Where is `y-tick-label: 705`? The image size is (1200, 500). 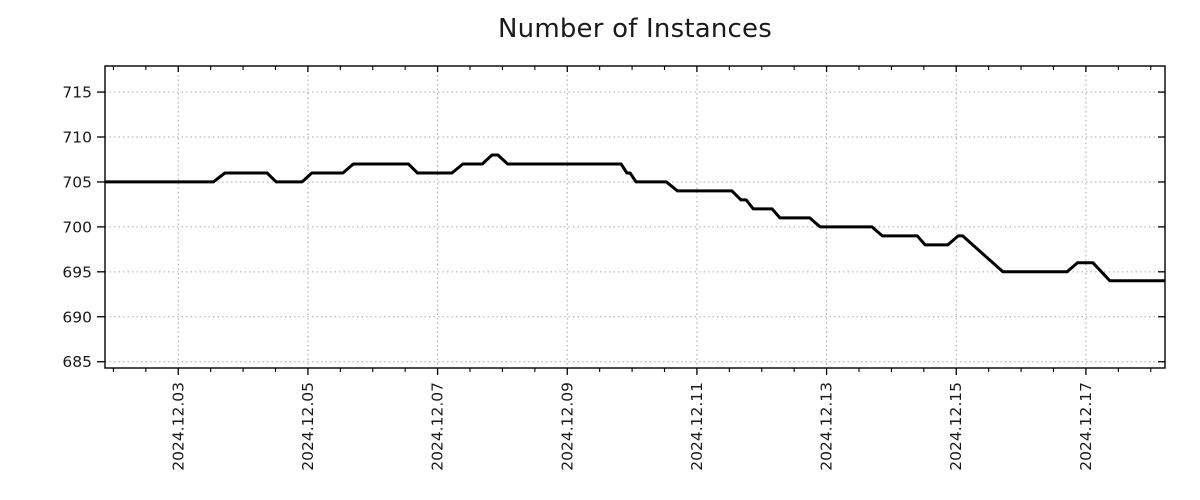
y-tick-label: 705 is located at coordinates (77, 182).